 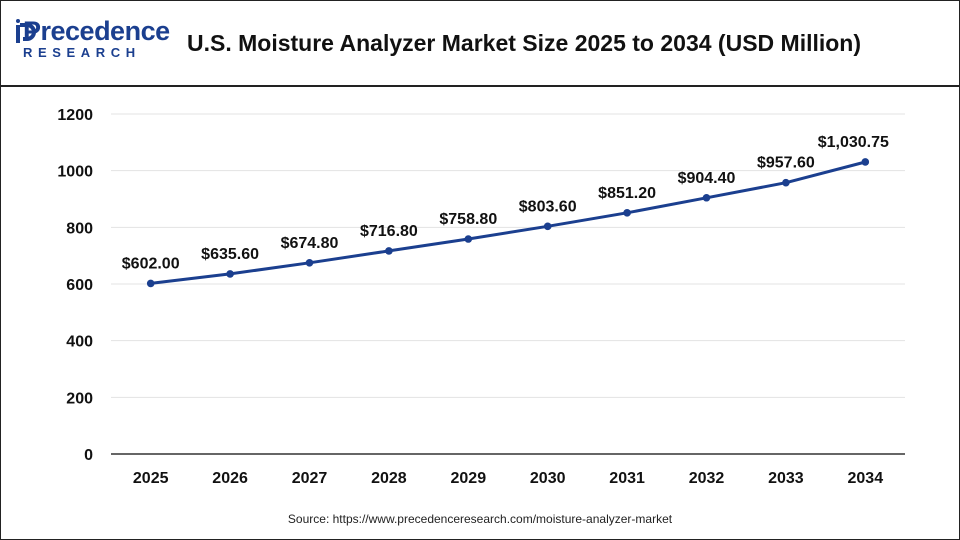 What do you see at coordinates (389, 231) in the screenshot?
I see `data-label: $716.80` at bounding box center [389, 231].